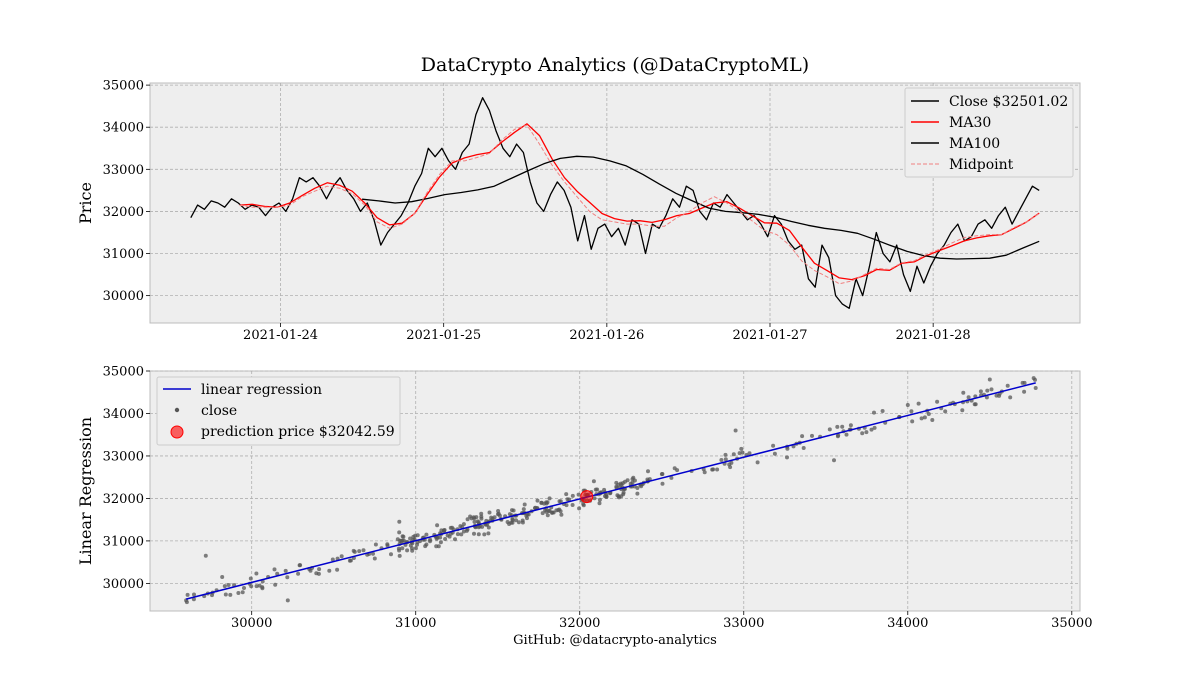  I want to click on regression-y-axis-label: Linear Regression, so click(85, 491).